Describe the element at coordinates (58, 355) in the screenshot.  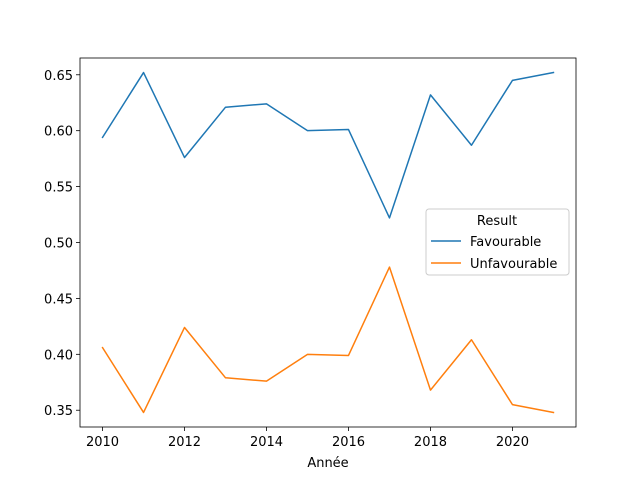
I see `y-tick-label: 0.40` at that location.